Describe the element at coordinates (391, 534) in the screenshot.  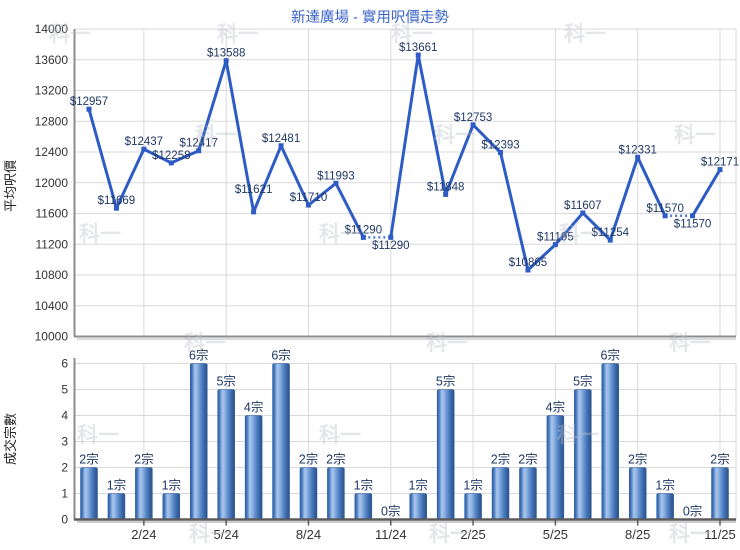
I see `x-tick-label: 11/24` at that location.